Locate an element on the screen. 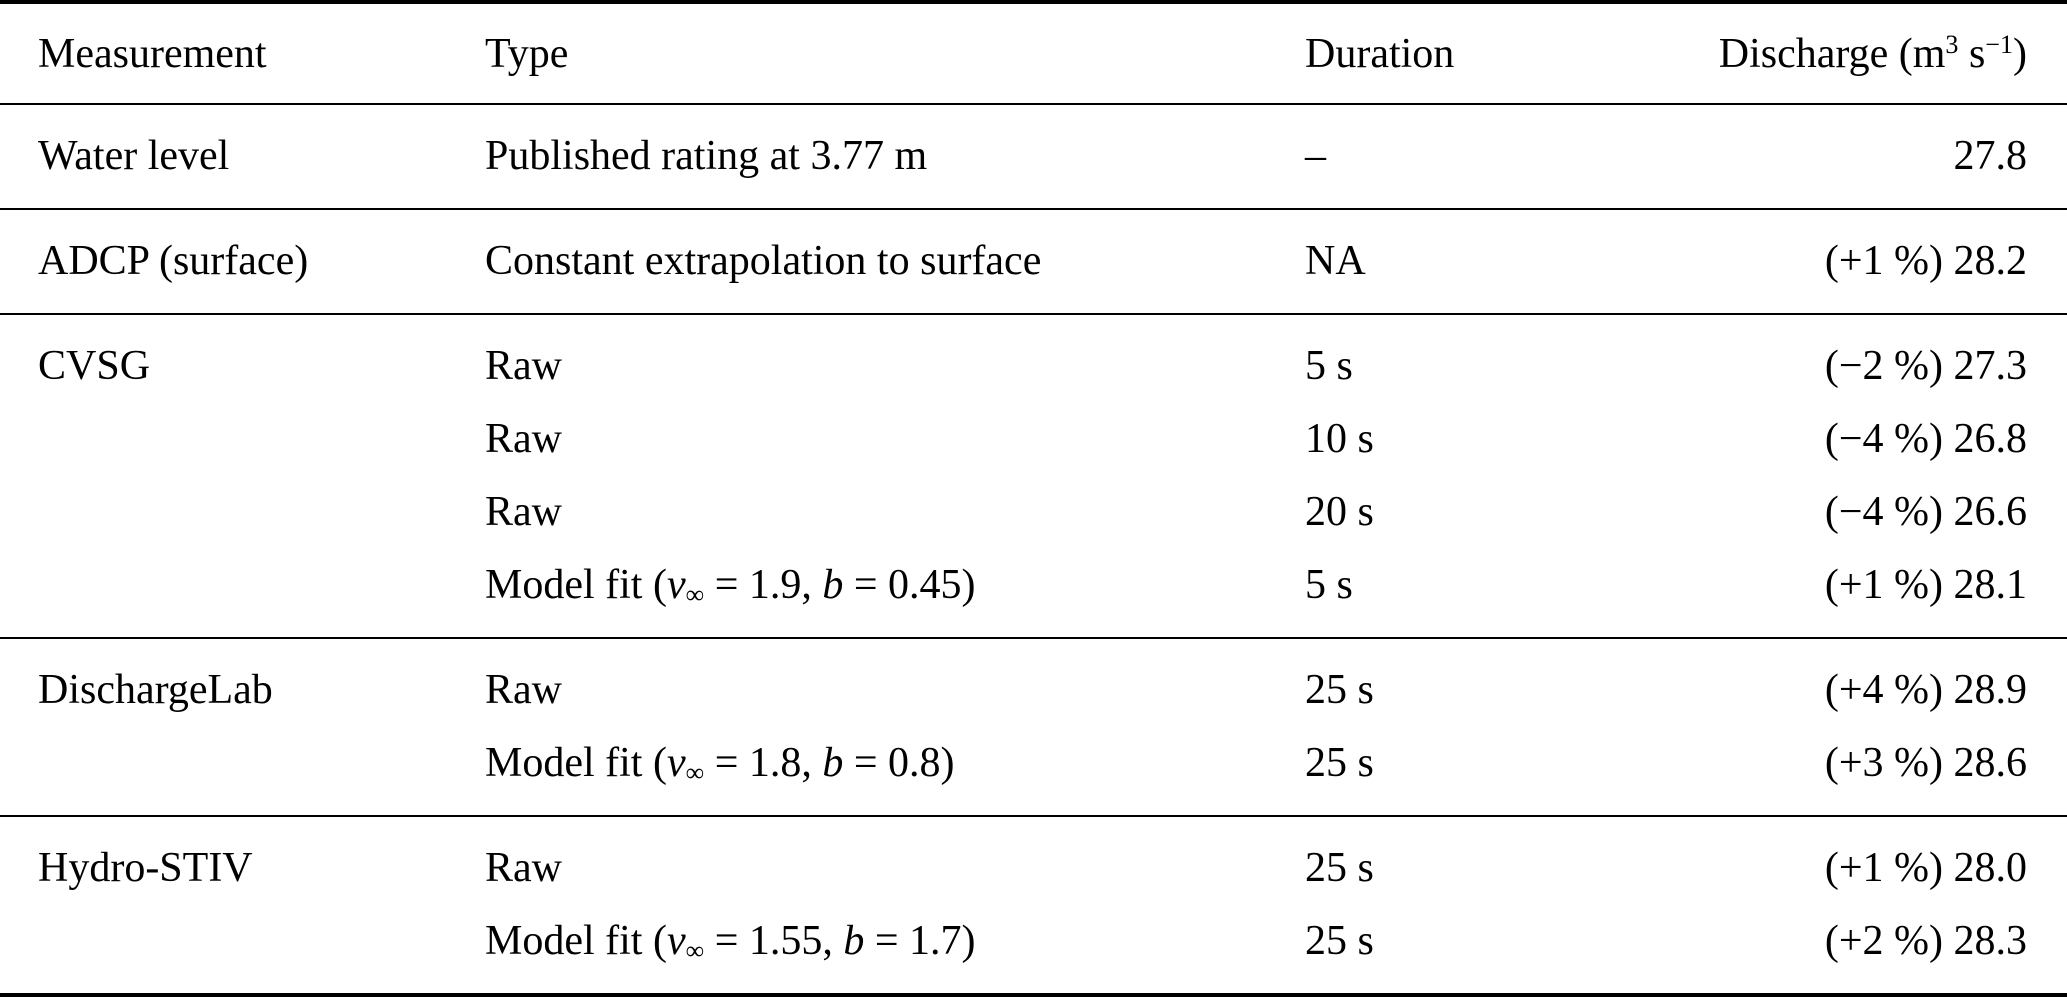 The width and height of the screenshot is (2067, 1000). table-row: CVSG Raw 5 s (−2 %) 27.3 is located at coordinates (1033, 358).